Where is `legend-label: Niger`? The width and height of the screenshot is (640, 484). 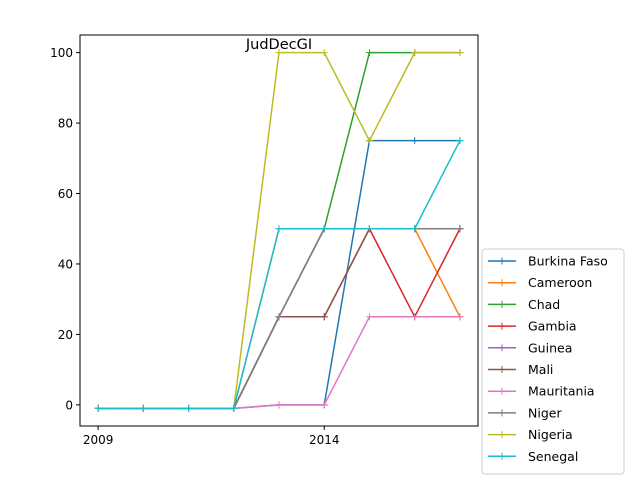 legend-label: Niger is located at coordinates (545, 412).